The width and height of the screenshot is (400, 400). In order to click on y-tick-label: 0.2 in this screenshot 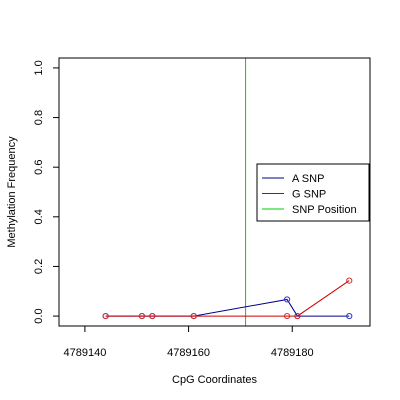, I will do `click(39, 266)`.